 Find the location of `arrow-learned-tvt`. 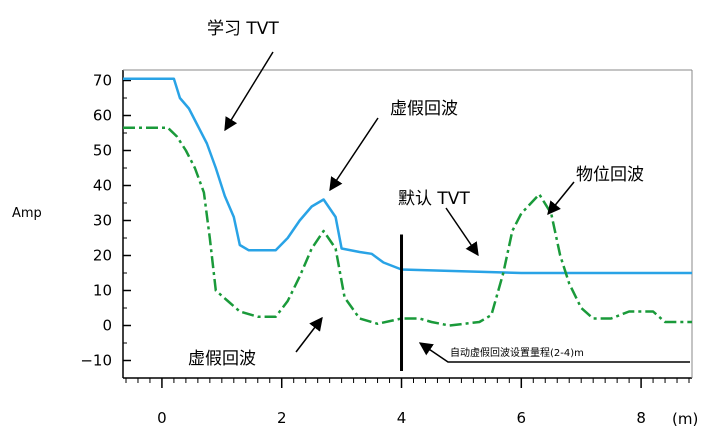

arrow-learned-tvt is located at coordinates (249, 91).